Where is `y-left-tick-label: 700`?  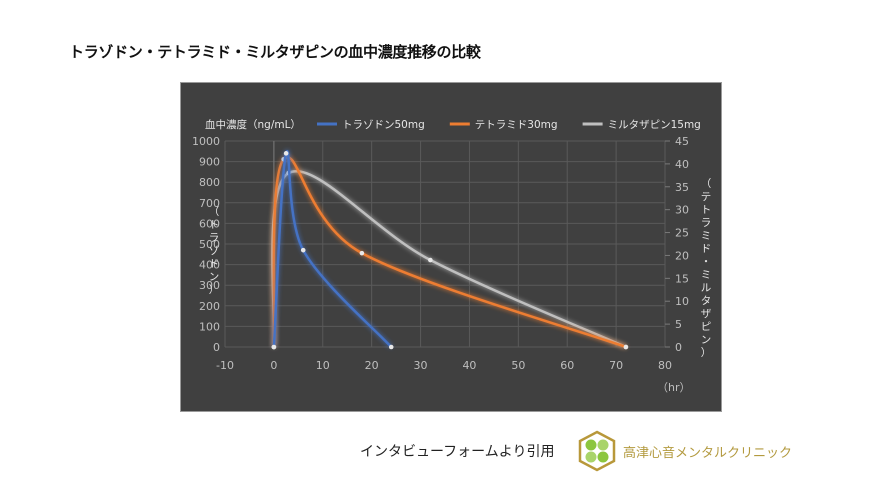 y-left-tick-label: 700 is located at coordinates (209, 203).